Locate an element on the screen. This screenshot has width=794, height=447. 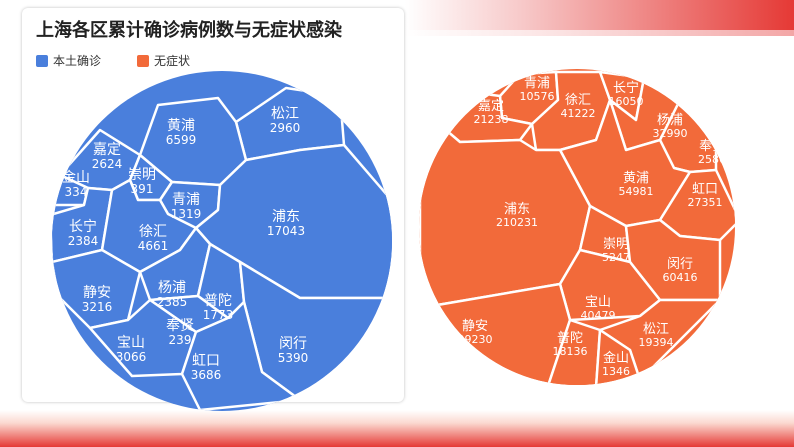
cell-value-label: 334 is located at coordinates (76, 192).